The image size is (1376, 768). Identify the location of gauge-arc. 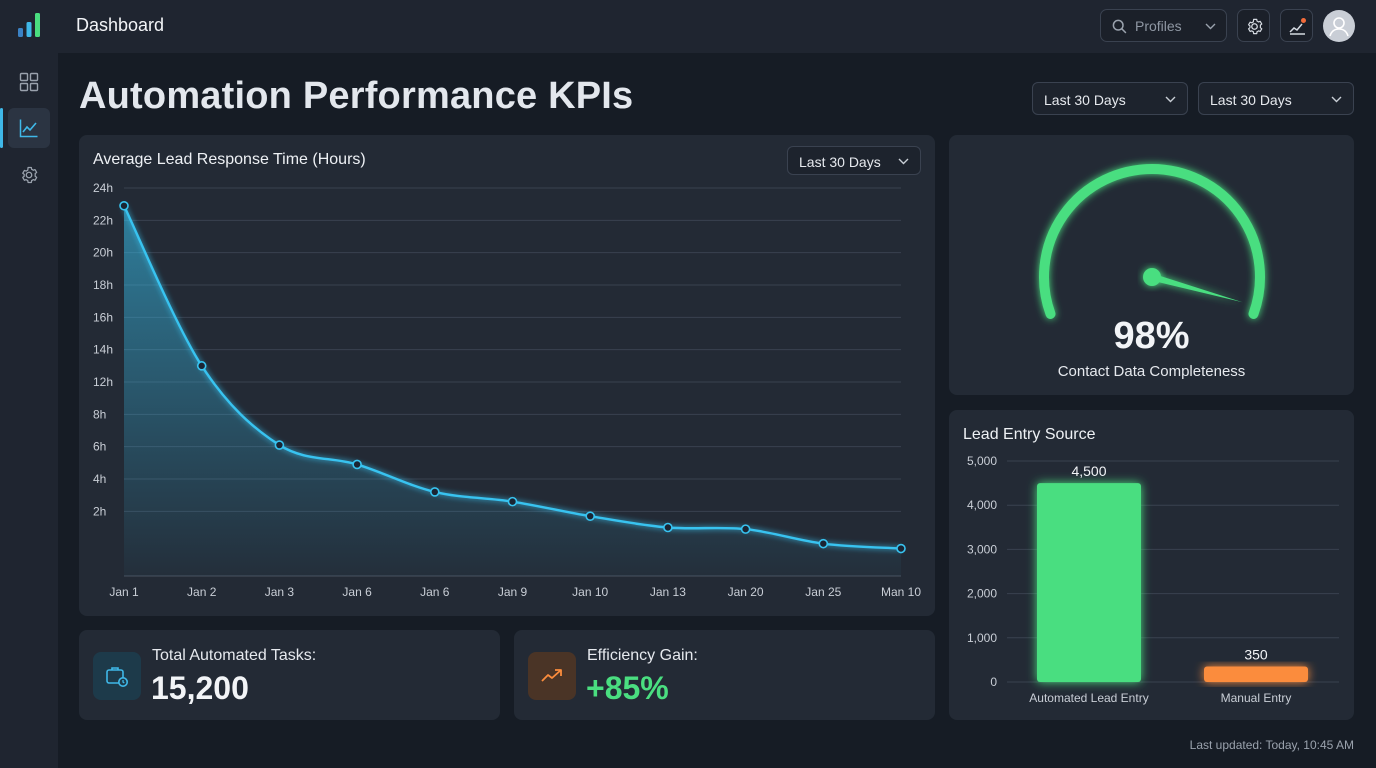
(1152, 241).